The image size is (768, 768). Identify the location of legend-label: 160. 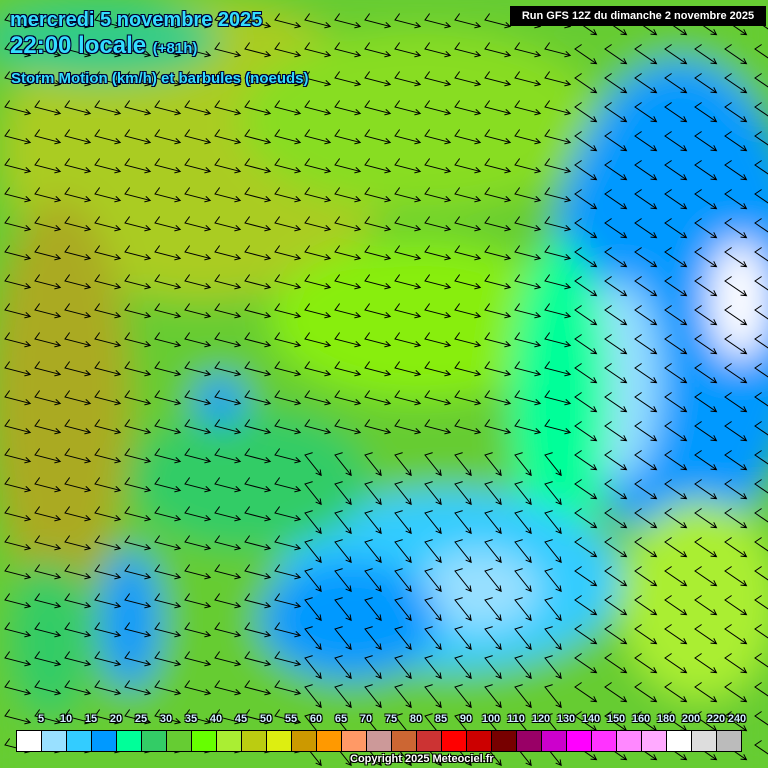
(641, 719).